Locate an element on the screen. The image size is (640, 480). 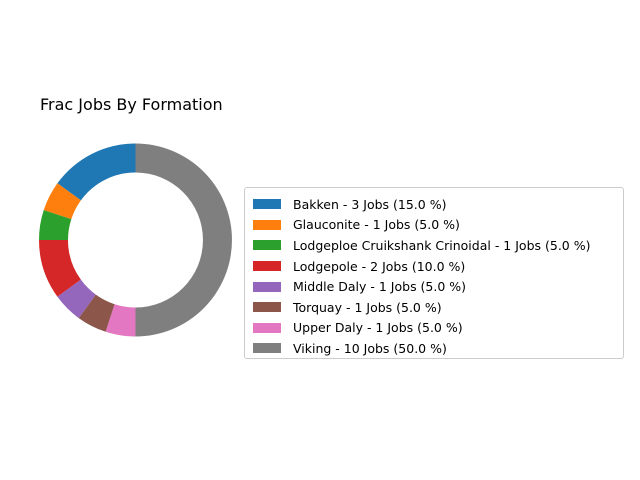
chart-title: Frac Jobs By Formation is located at coordinates (131, 104).